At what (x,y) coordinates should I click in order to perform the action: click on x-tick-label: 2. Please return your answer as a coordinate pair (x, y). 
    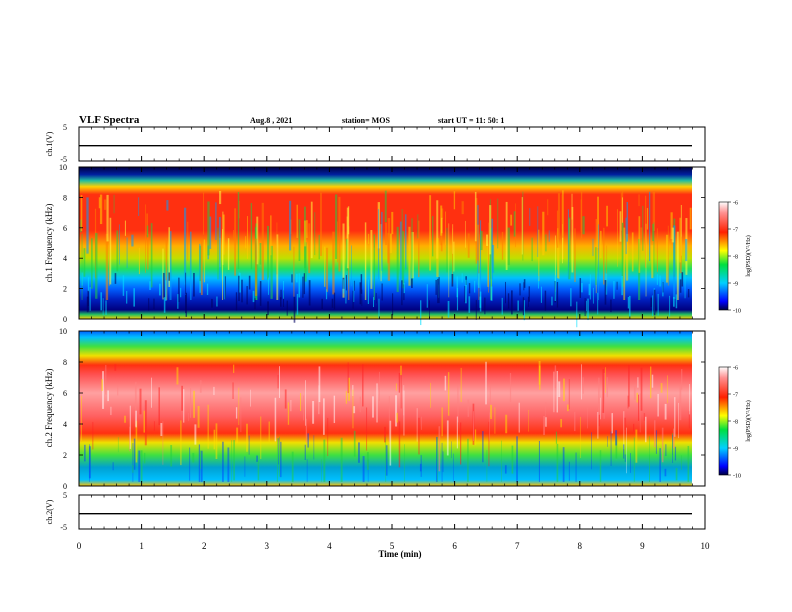
    Looking at the image, I should click on (204, 546).